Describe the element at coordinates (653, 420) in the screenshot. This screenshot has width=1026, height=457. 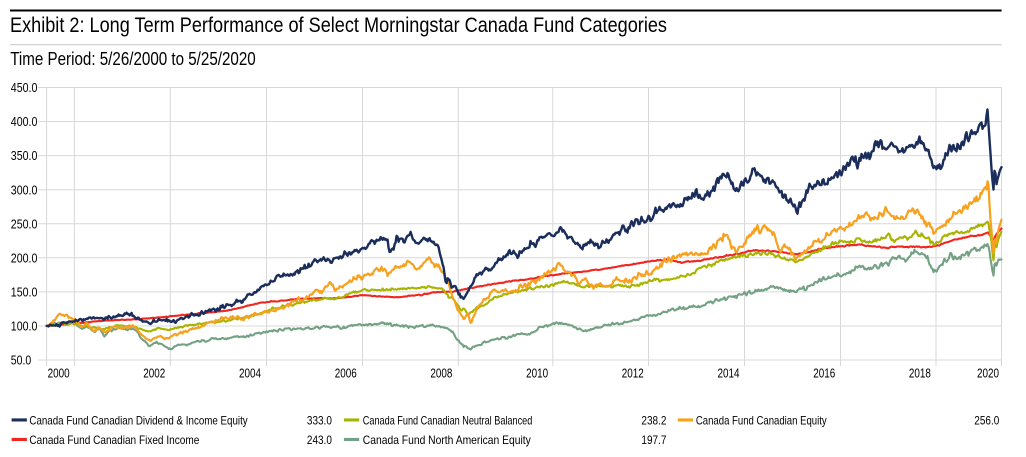
I see `svg-text: 238.2` at that location.